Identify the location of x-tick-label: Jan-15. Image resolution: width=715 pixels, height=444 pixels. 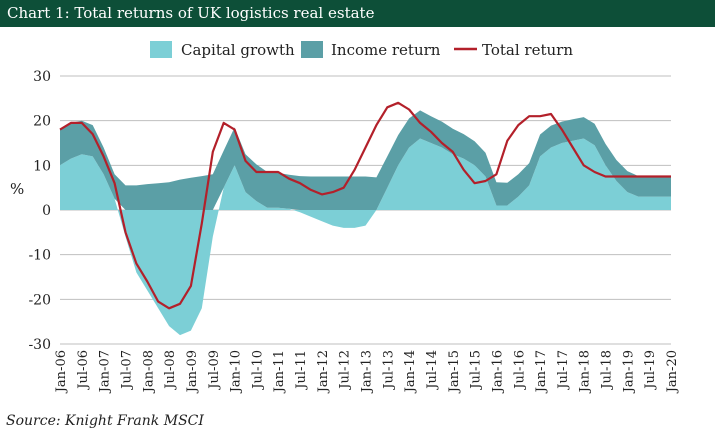
(454, 372).